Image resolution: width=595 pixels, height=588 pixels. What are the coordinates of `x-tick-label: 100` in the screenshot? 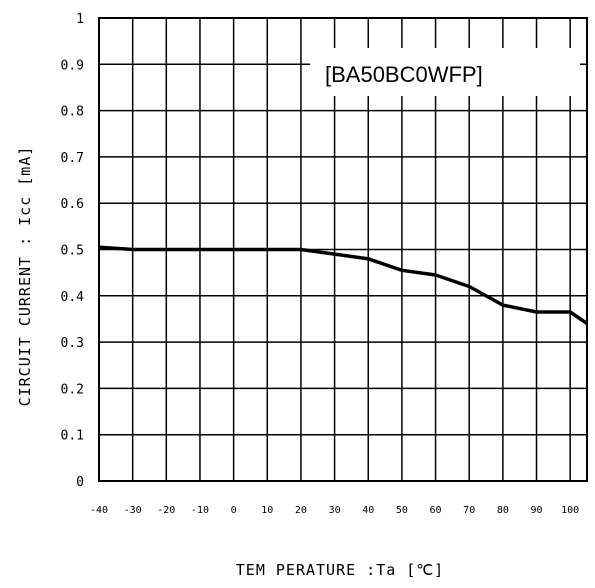 It's located at (570, 510).